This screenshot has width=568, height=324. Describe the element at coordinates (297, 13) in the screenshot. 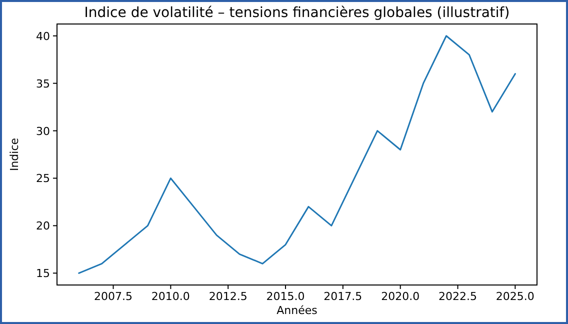

I see `chart-title: Indice de volatilité – tensions financières globales (illustratif)` at that location.